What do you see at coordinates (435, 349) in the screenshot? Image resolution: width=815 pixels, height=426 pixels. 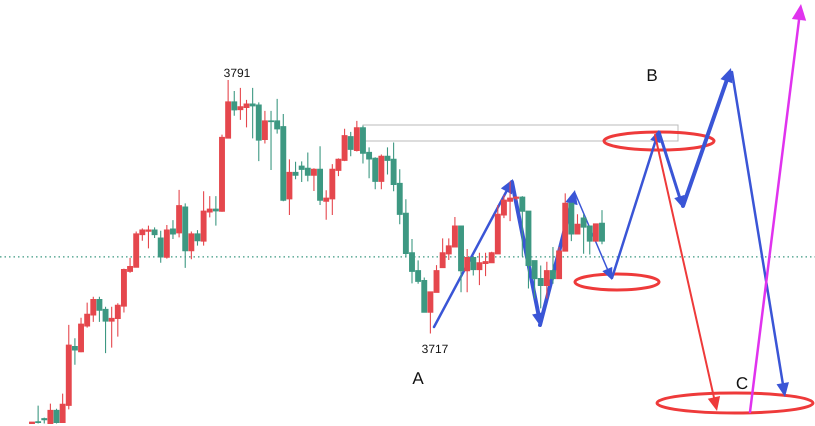 I see `annotation: 3717` at bounding box center [435, 349].